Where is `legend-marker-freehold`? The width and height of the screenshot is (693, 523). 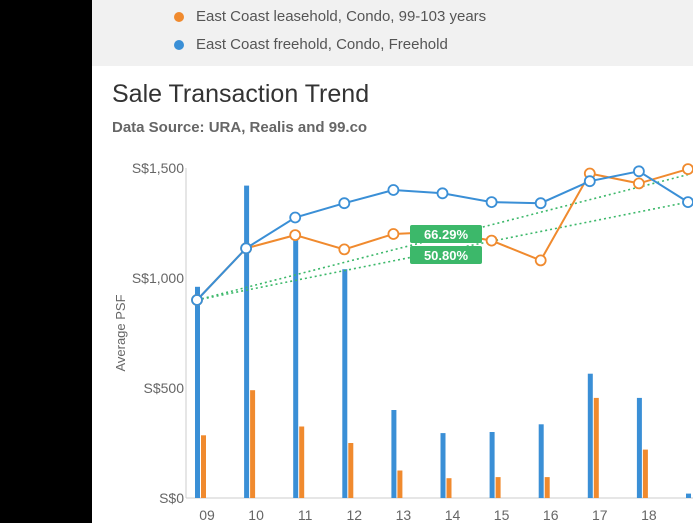
legend-marker-freehold is located at coordinates (179, 44).